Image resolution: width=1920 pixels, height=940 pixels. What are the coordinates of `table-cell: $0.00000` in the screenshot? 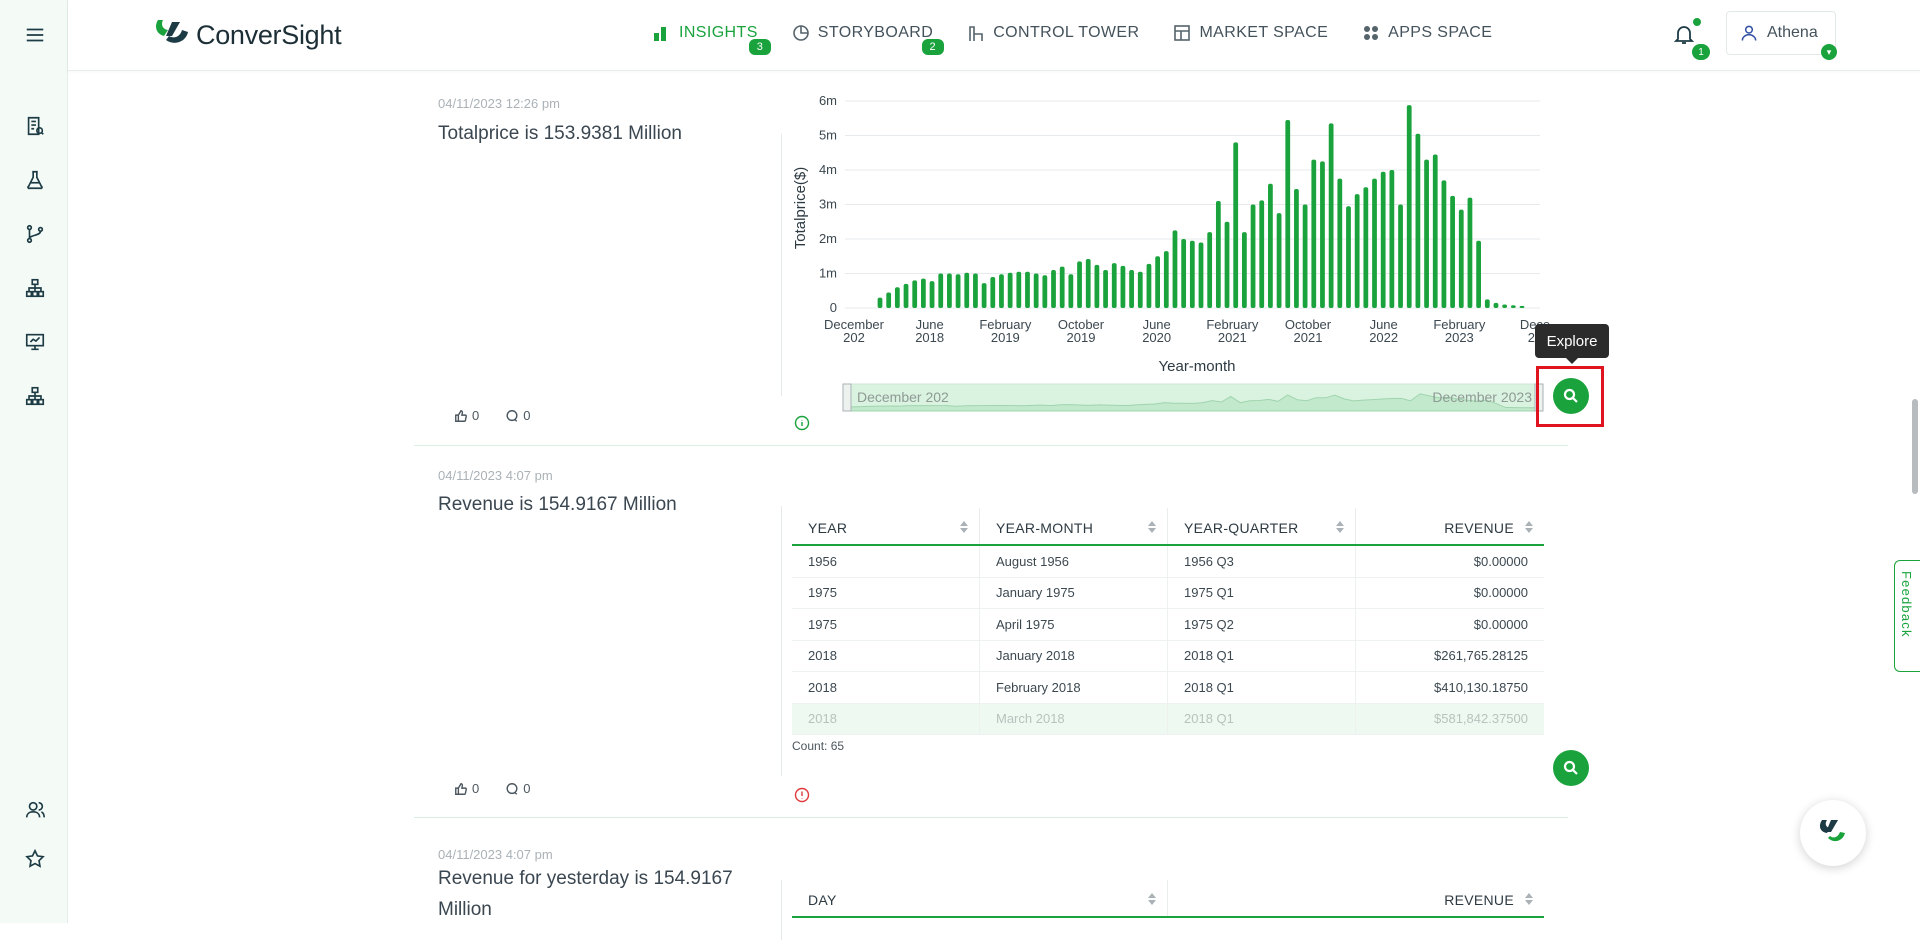 It's located at (1500, 624).